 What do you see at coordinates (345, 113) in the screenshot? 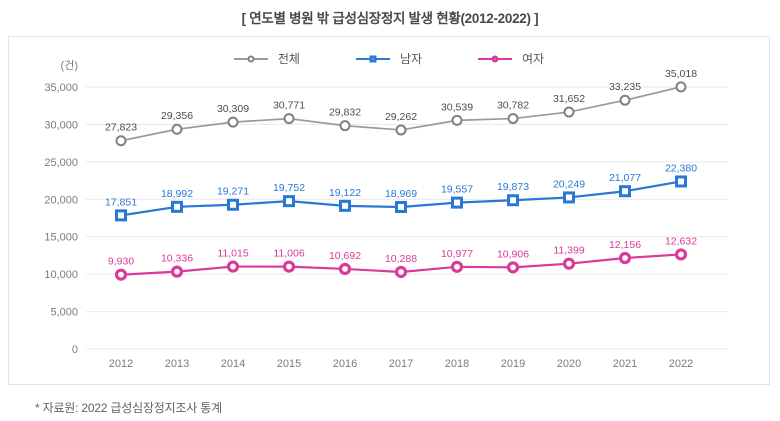
I see `data-point-label: 29,832` at bounding box center [345, 113].